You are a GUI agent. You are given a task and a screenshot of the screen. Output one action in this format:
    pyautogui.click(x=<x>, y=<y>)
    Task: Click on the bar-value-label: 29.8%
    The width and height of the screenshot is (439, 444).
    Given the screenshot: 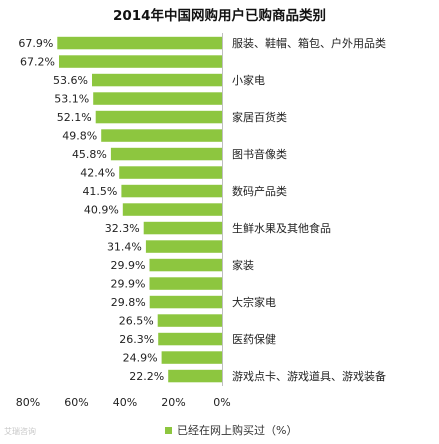 What is the action you would take?
    pyautogui.click(x=128, y=302)
    